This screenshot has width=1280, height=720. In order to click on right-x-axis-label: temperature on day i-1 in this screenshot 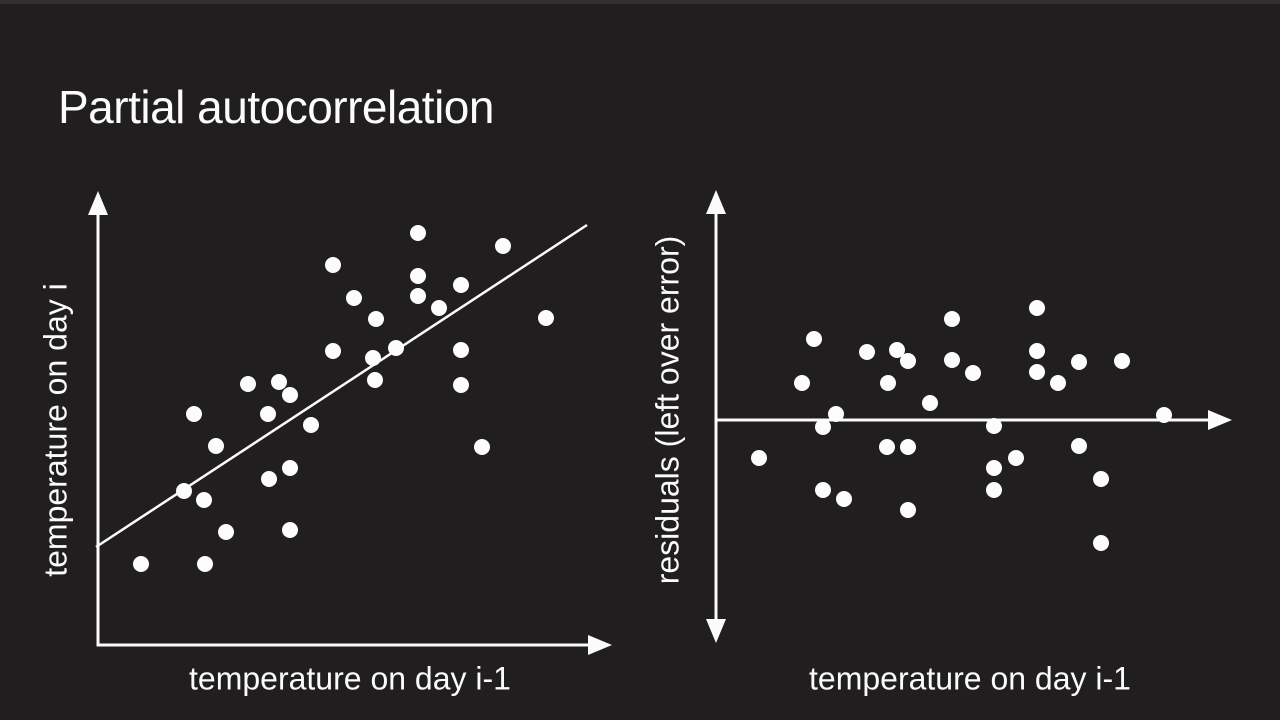, I will do `click(970, 678)`.